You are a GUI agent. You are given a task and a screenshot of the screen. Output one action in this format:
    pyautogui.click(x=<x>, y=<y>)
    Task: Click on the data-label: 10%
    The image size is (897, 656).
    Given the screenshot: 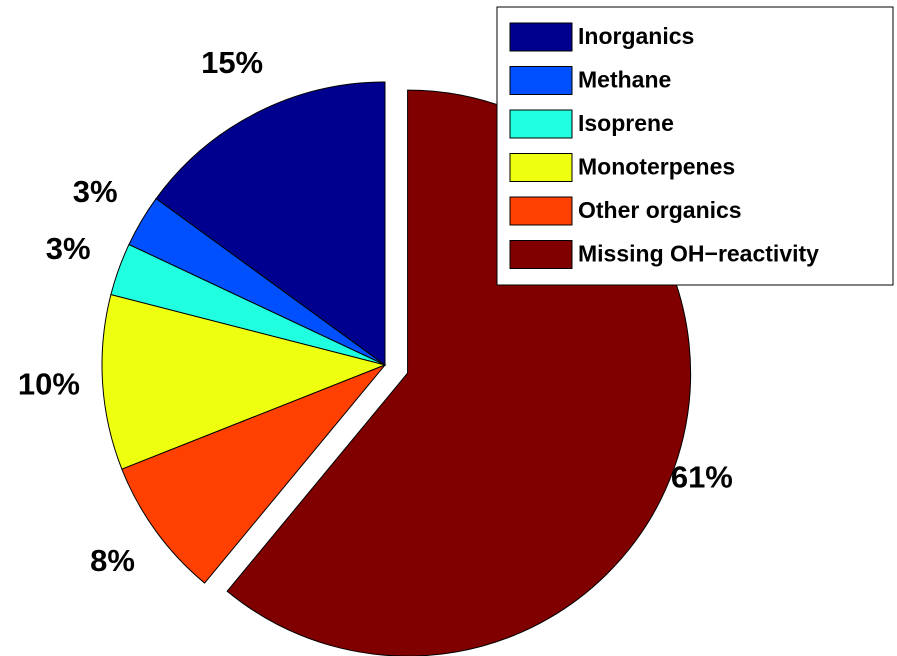 What is the action you would take?
    pyautogui.click(x=49, y=383)
    